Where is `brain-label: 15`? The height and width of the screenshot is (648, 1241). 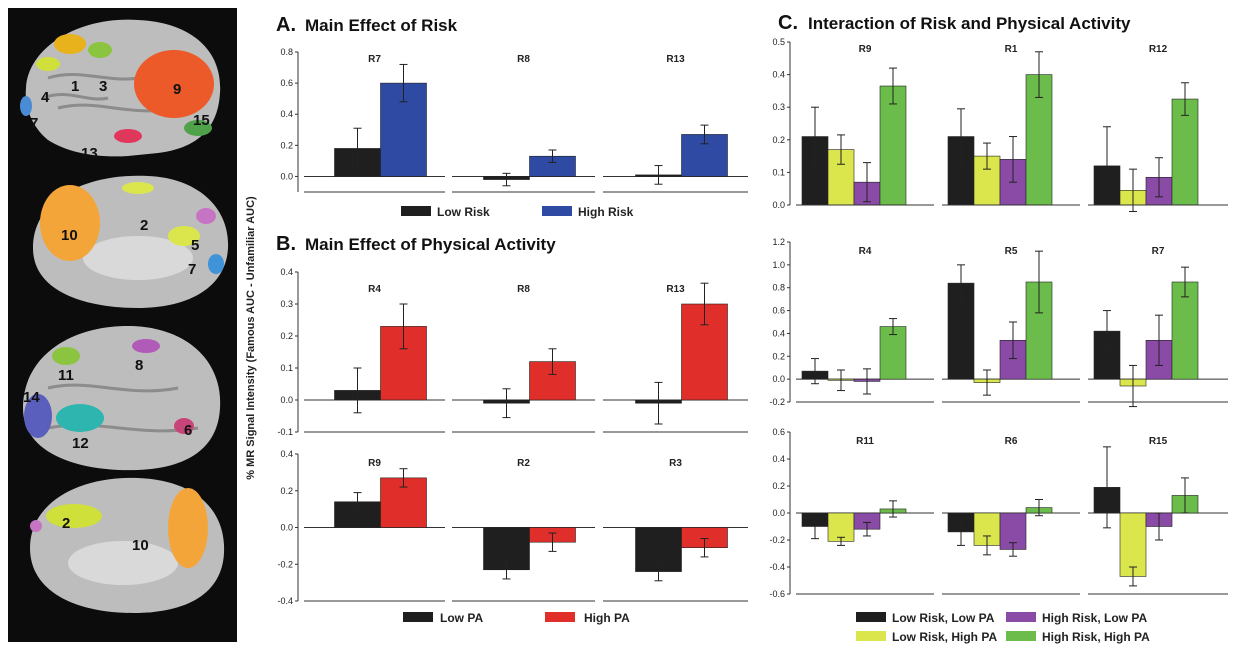 brain-label: 15 is located at coordinates (201, 120).